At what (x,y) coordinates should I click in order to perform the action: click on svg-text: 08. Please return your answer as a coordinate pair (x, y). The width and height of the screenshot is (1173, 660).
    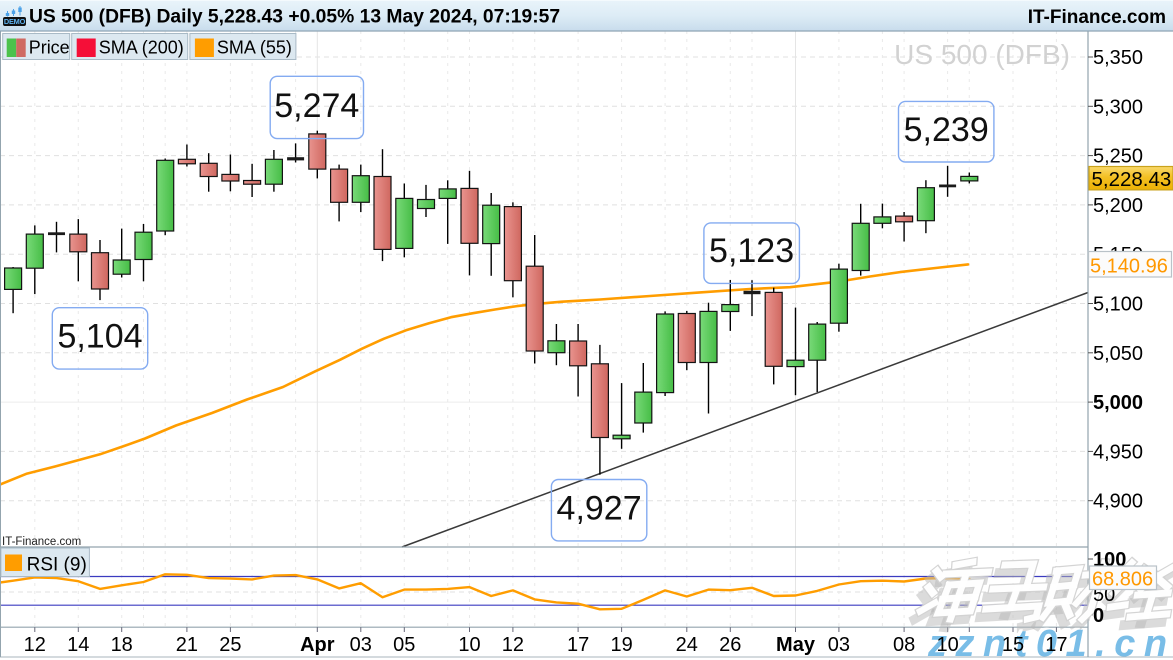
    Looking at the image, I should click on (904, 645).